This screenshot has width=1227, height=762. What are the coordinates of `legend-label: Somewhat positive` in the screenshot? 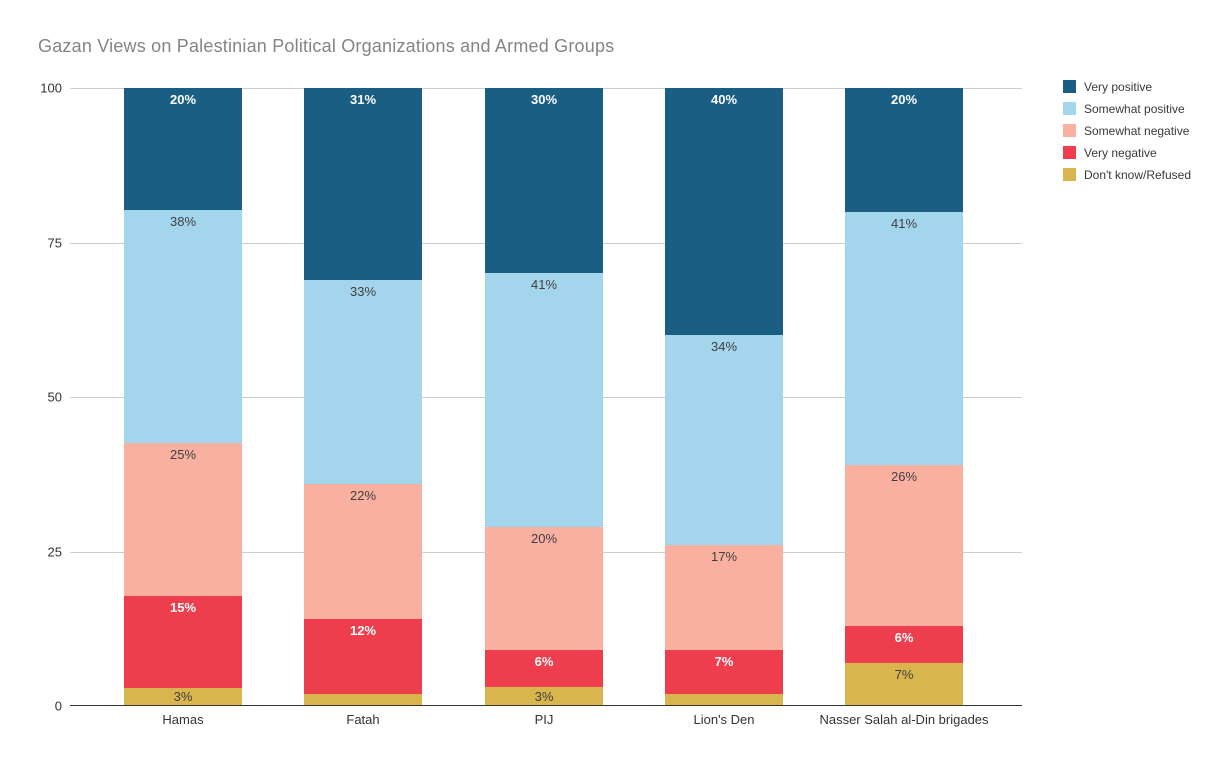 It's located at (1134, 108).